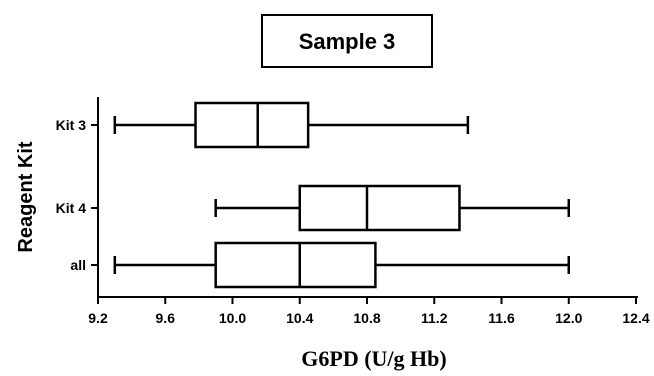 This screenshot has width=654, height=376. I want to click on y-axis-label: Reagent Kit, so click(26, 196).